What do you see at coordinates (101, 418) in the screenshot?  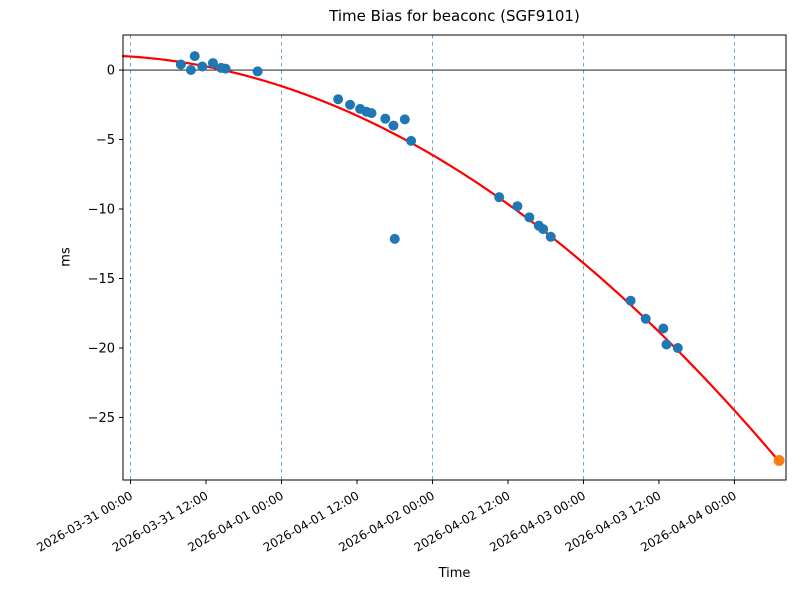 I see `y-tick-label: −25` at bounding box center [101, 418].